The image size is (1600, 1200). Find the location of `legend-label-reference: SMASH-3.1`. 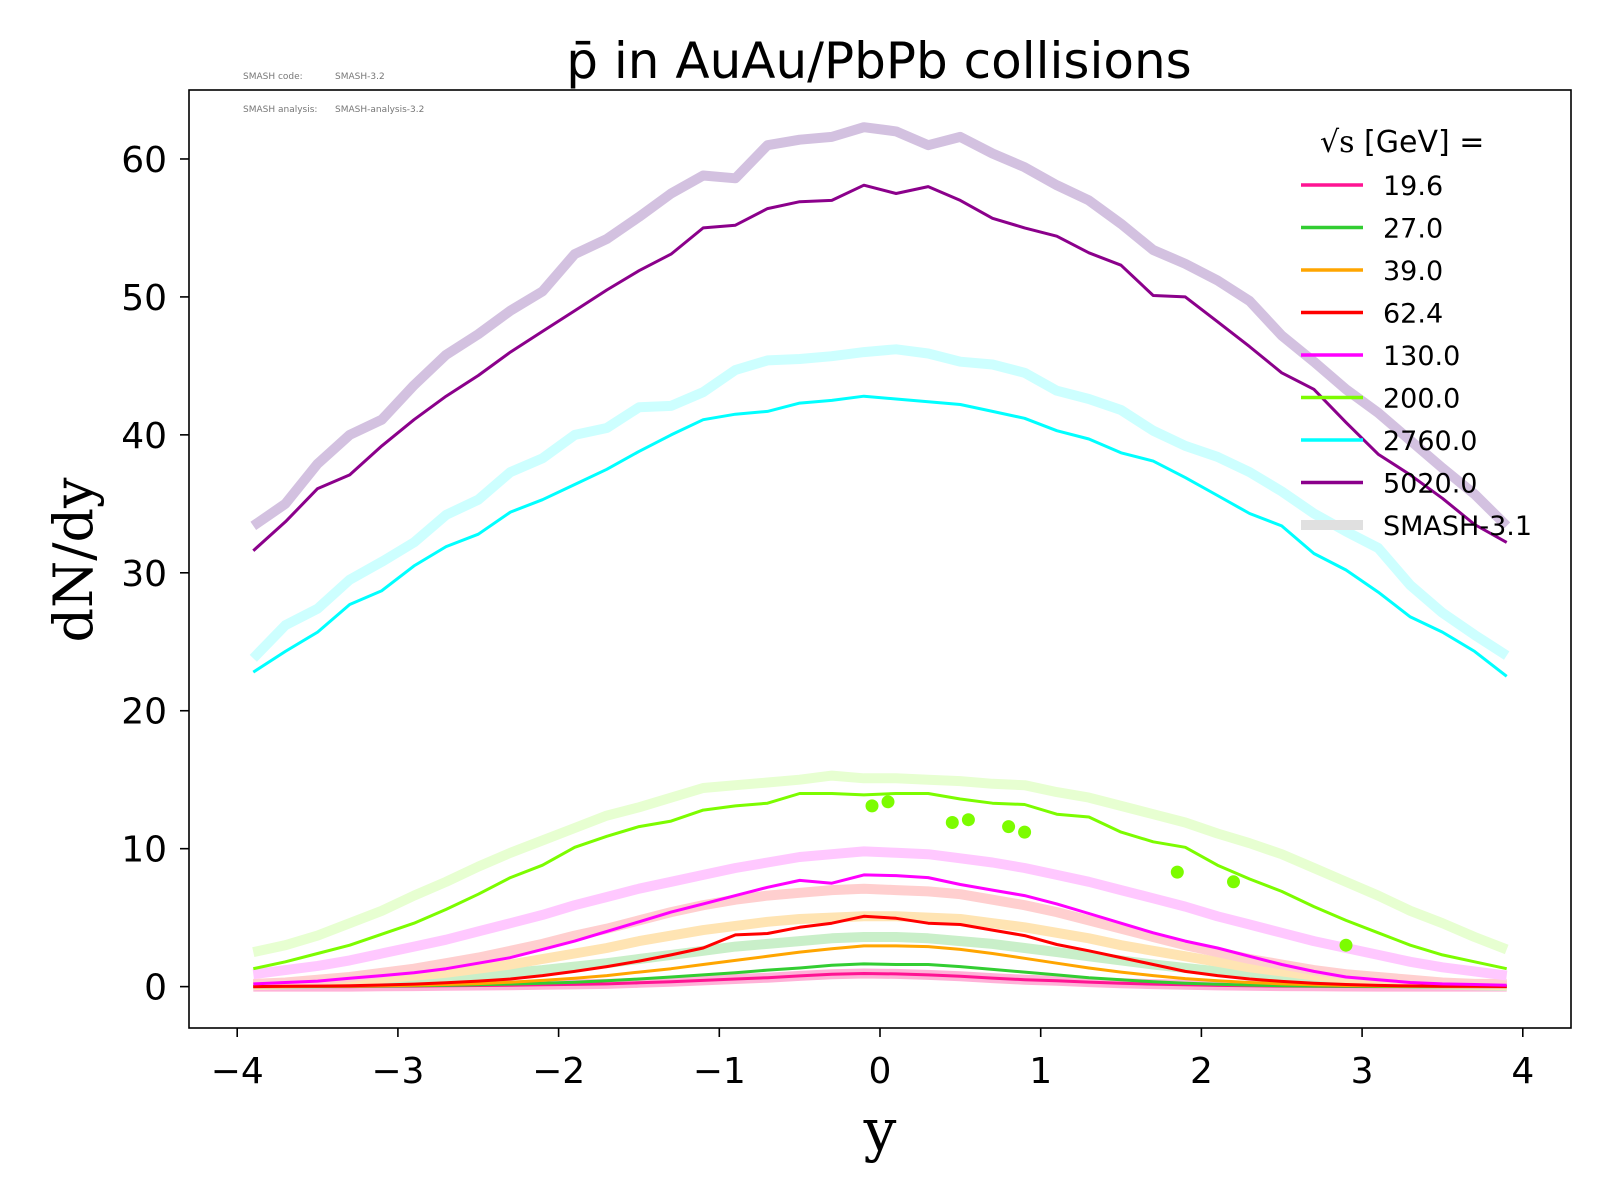

legend-label-reference: SMASH-3.1 is located at coordinates (1457, 526).